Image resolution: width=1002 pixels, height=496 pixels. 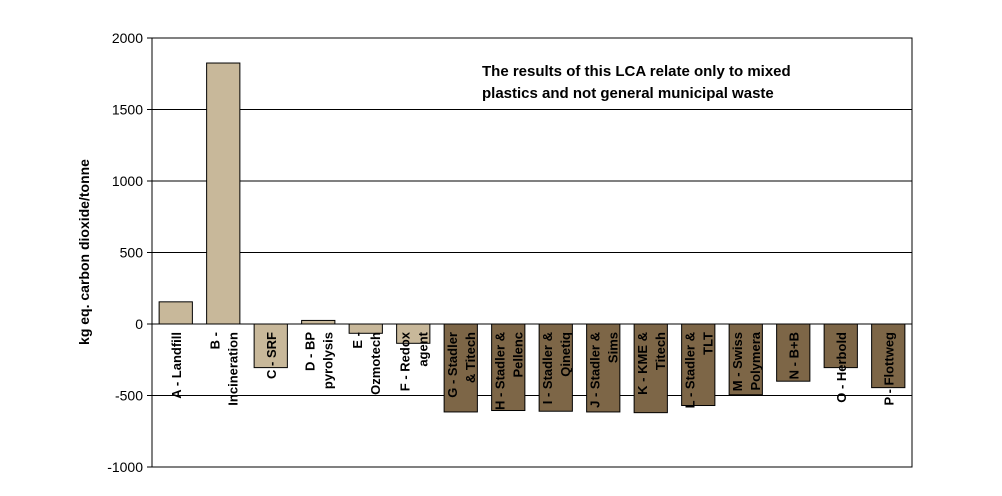 What do you see at coordinates (565, 354) in the screenshot?
I see `category-label: Qinetiq` at bounding box center [565, 354].